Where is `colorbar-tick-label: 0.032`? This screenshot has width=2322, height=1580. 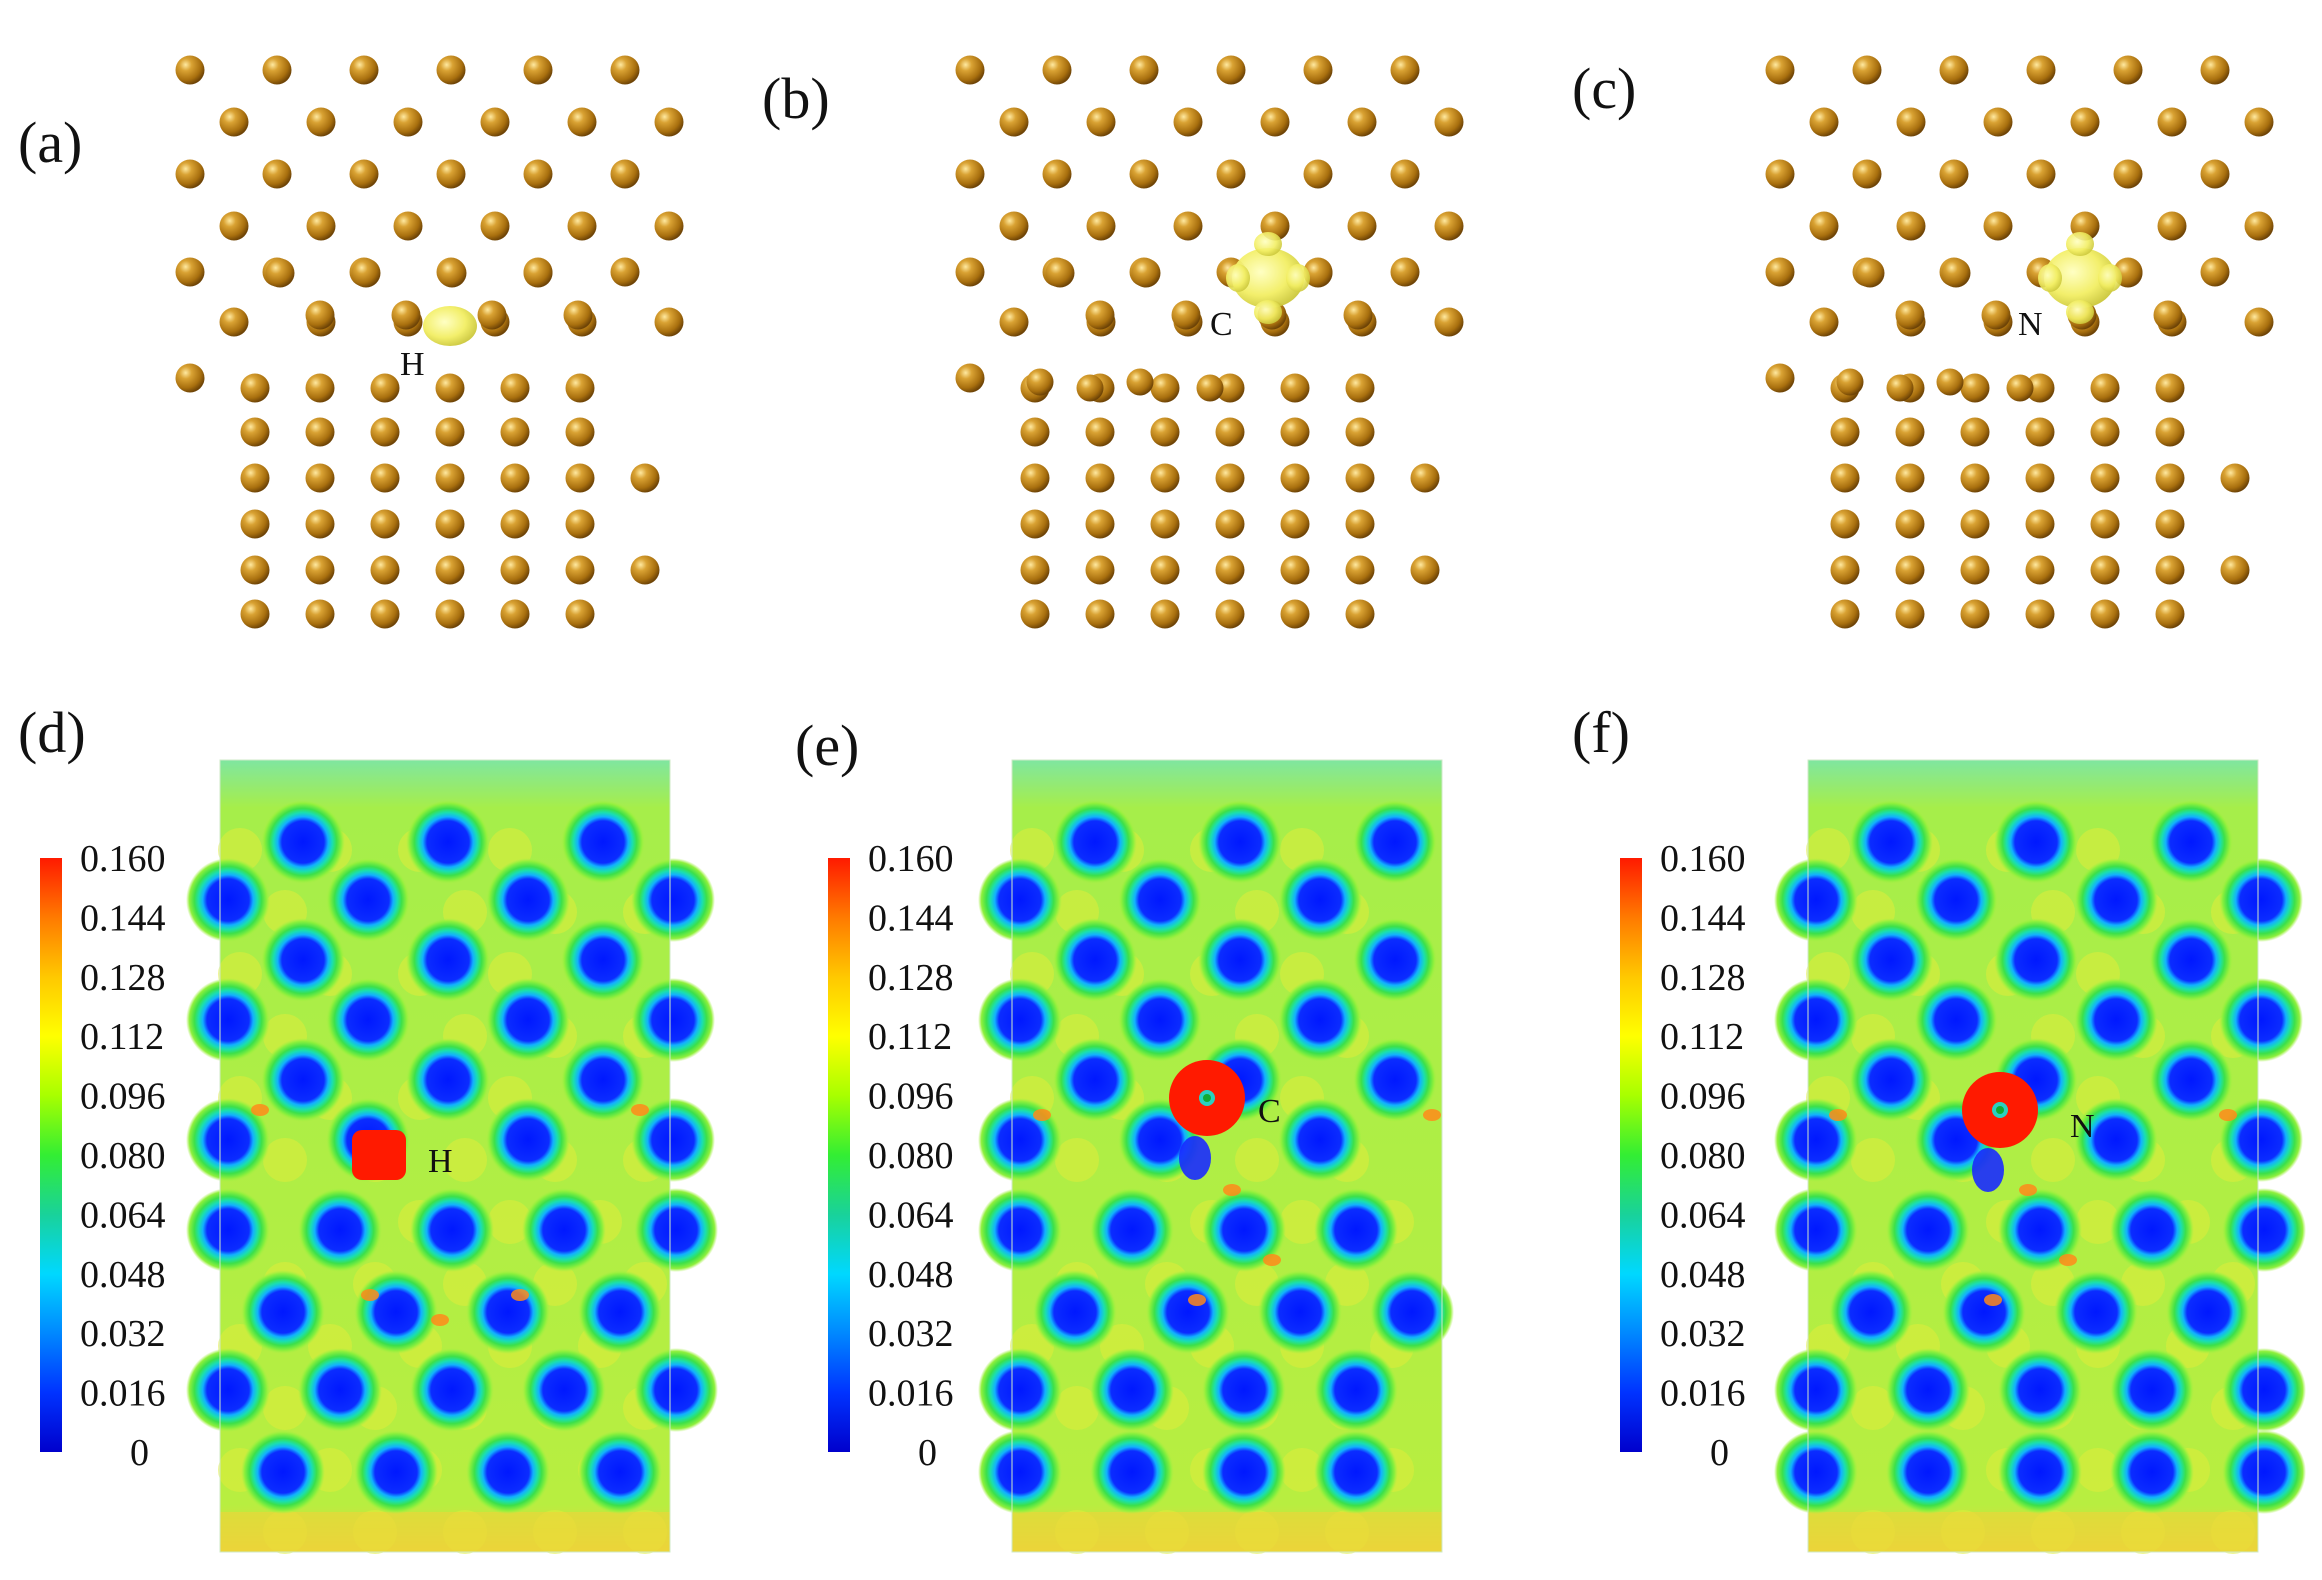
colorbar-tick-label: 0.032 is located at coordinates (911, 1334).